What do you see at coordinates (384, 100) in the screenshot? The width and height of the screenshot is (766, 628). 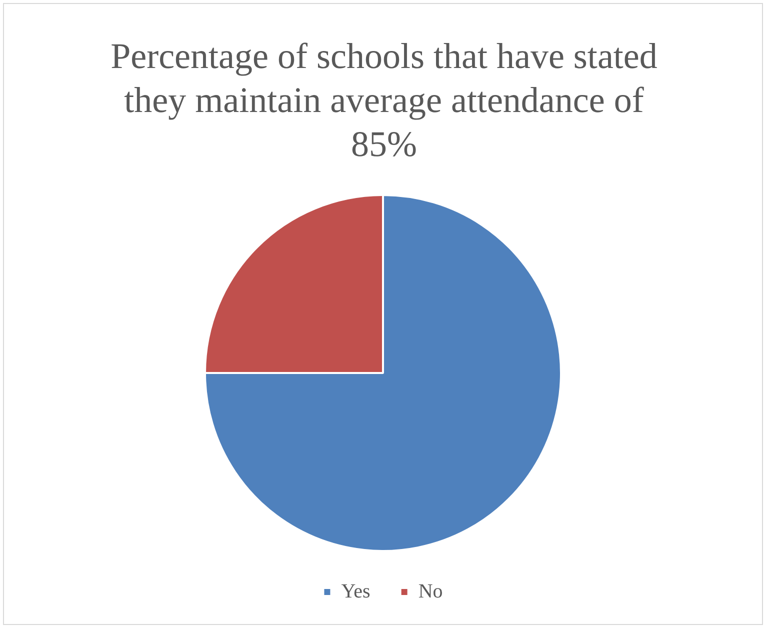 I see `chart-title: Percentage of schools that have stated they maintain average attendance of 85%` at bounding box center [384, 100].